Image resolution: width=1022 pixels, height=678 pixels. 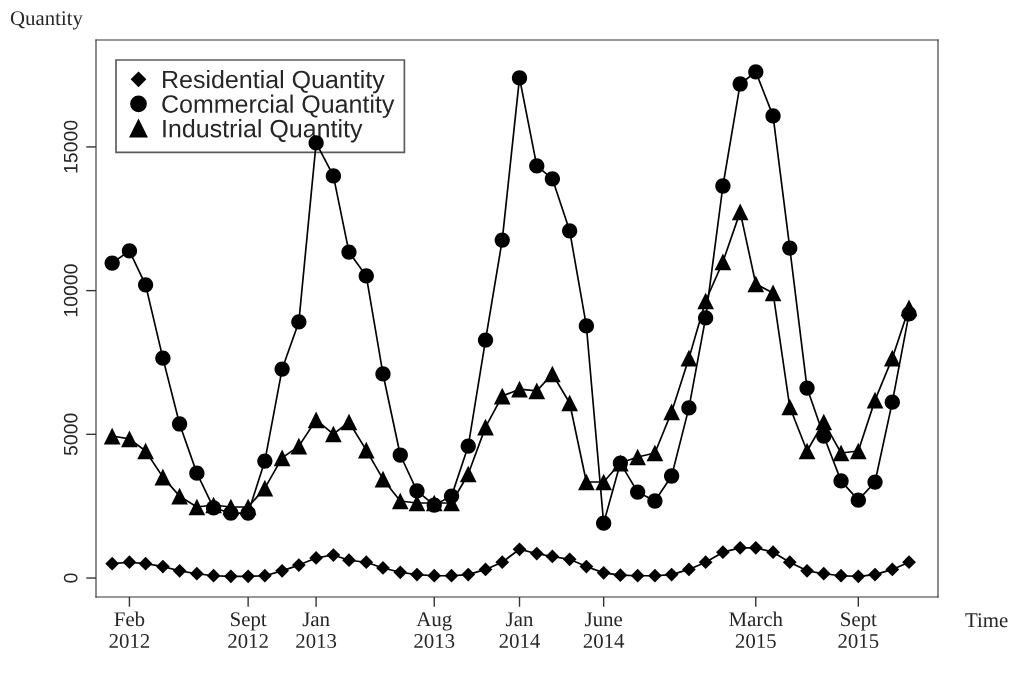 What do you see at coordinates (70, 434) in the screenshot?
I see `y-tick-label: 5000` at bounding box center [70, 434].